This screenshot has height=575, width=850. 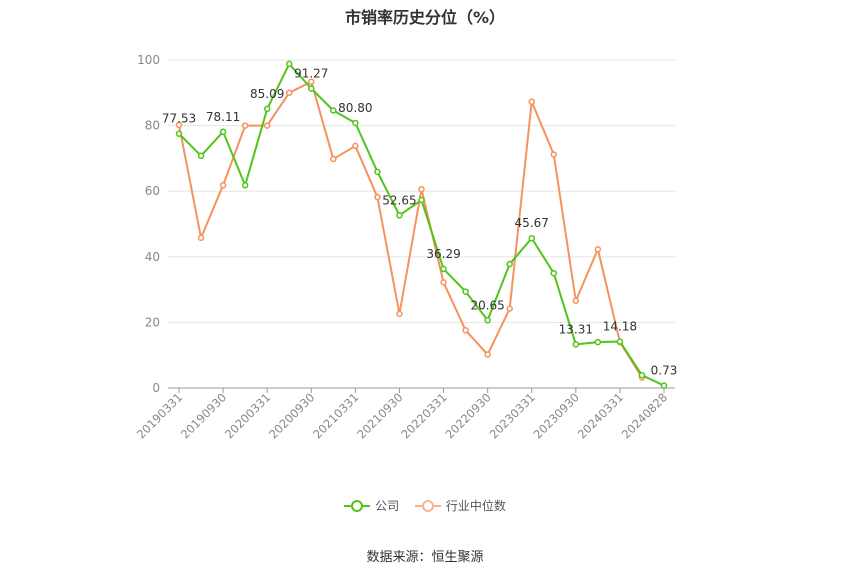 What do you see at coordinates (156, 388) in the screenshot?
I see `y-tick-label: 0` at bounding box center [156, 388].